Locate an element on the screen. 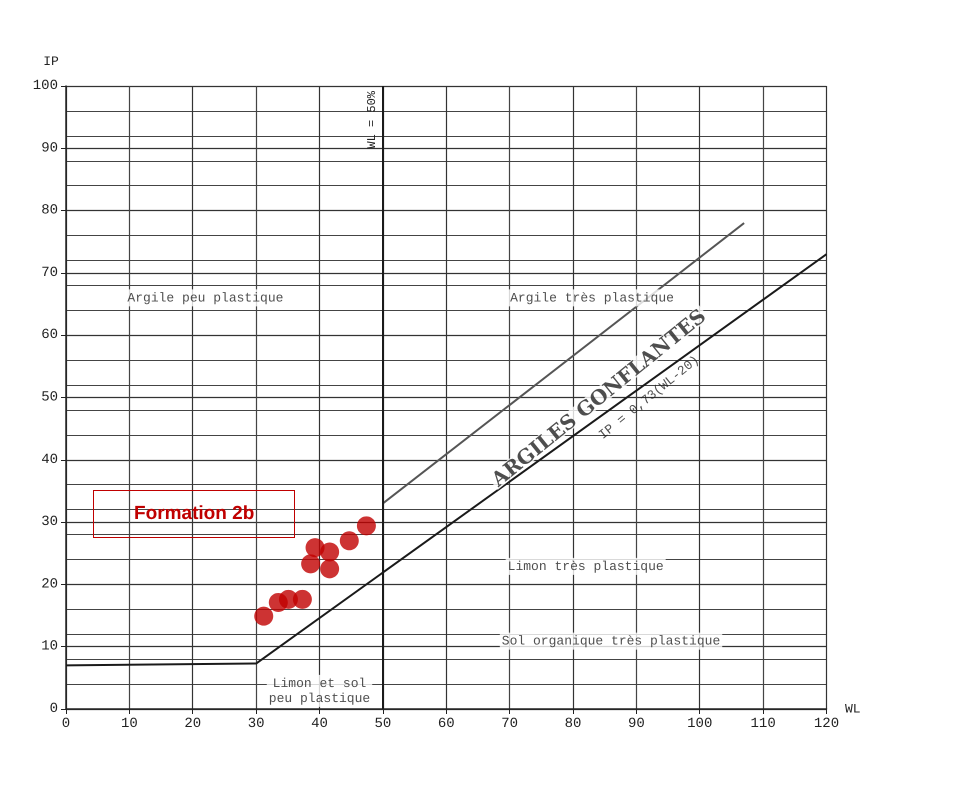  x-tick-label: 10 is located at coordinates (129, 724).